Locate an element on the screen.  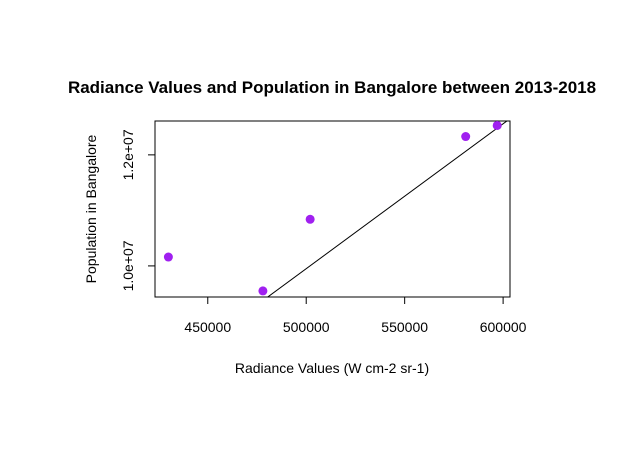
y-tick-label: 1.0e+07 is located at coordinates (128, 265).